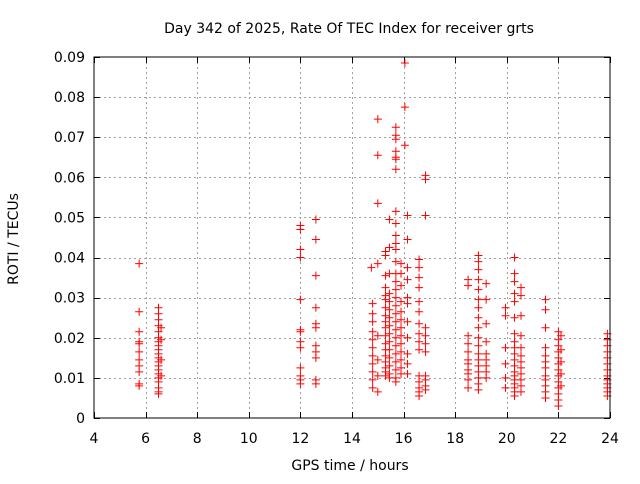  What do you see at coordinates (69, 218) in the screenshot?
I see `y-tick-label: 0.05` at bounding box center [69, 218].